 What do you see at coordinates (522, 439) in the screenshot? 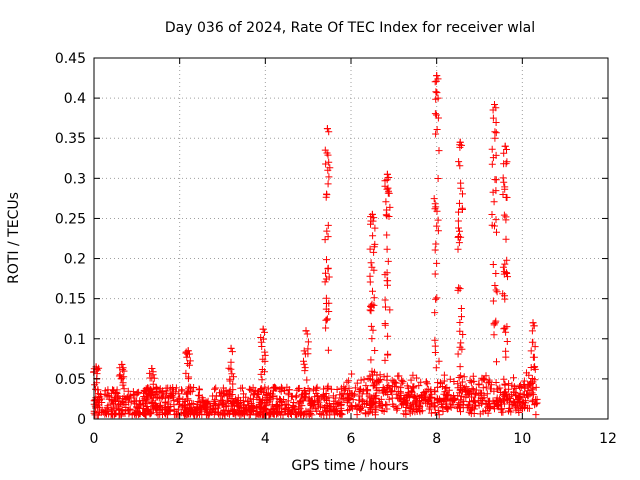
I see `x-tick-label: 10` at bounding box center [522, 439].